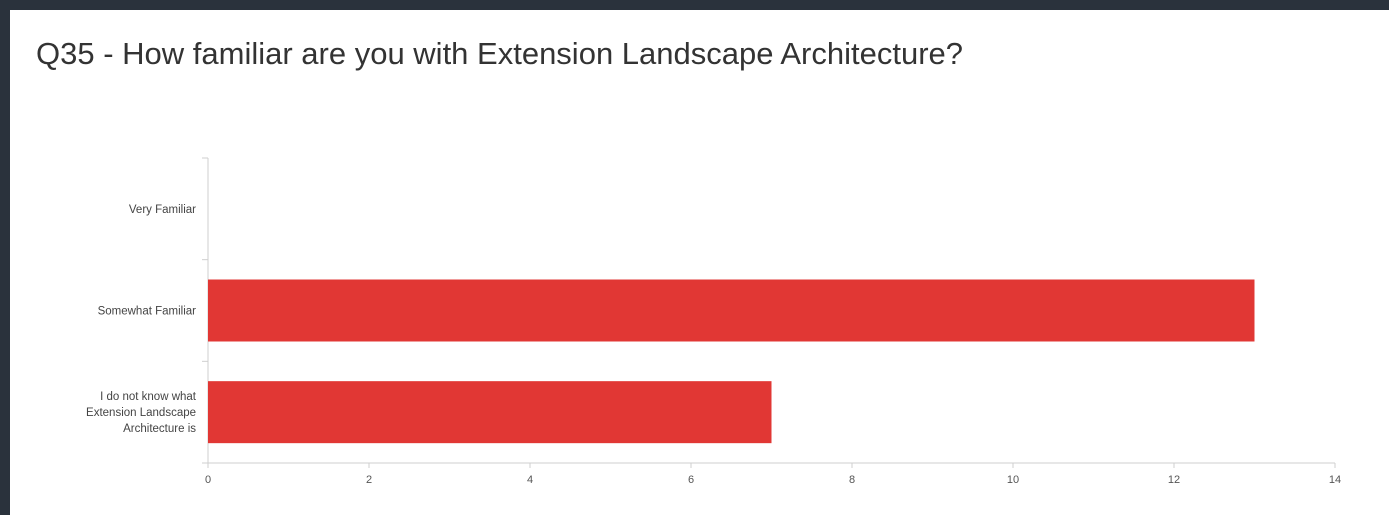  Describe the element at coordinates (1335, 480) in the screenshot. I see `x-tick-label: 14` at that location.